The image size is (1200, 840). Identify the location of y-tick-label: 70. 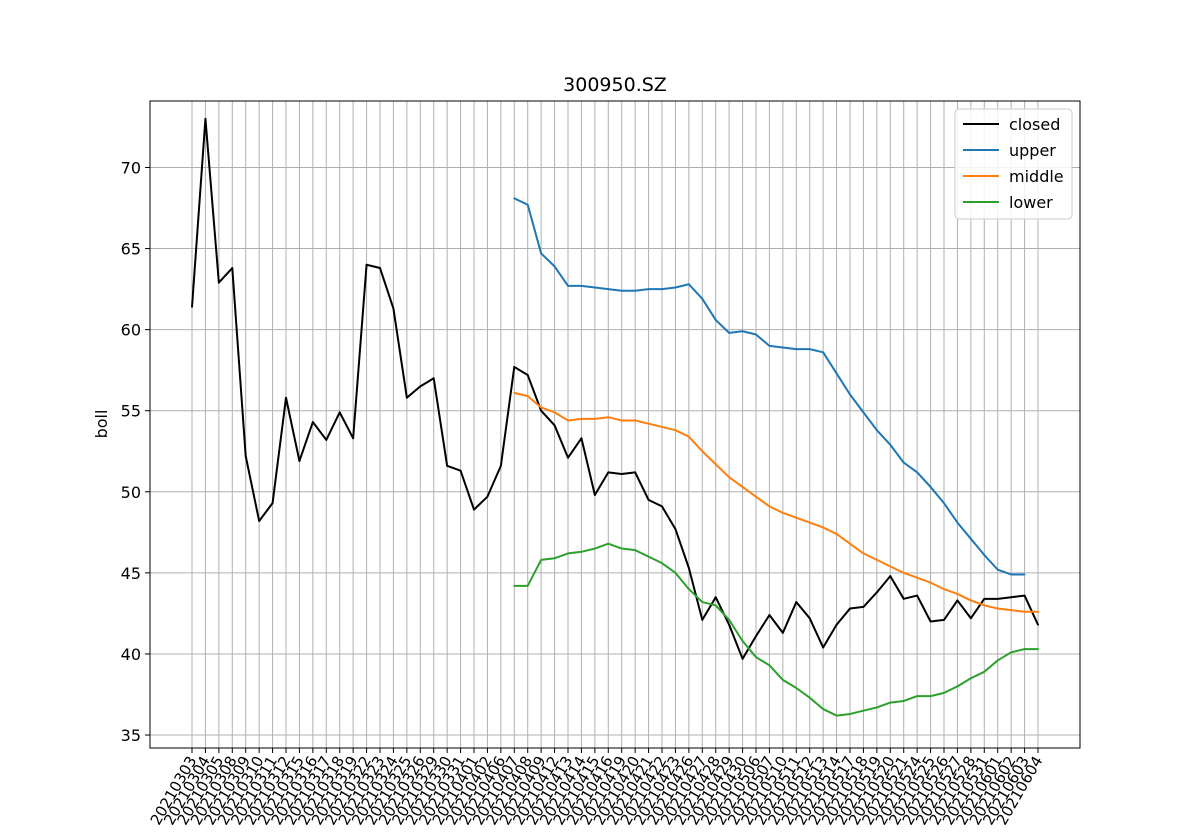
(131, 167).